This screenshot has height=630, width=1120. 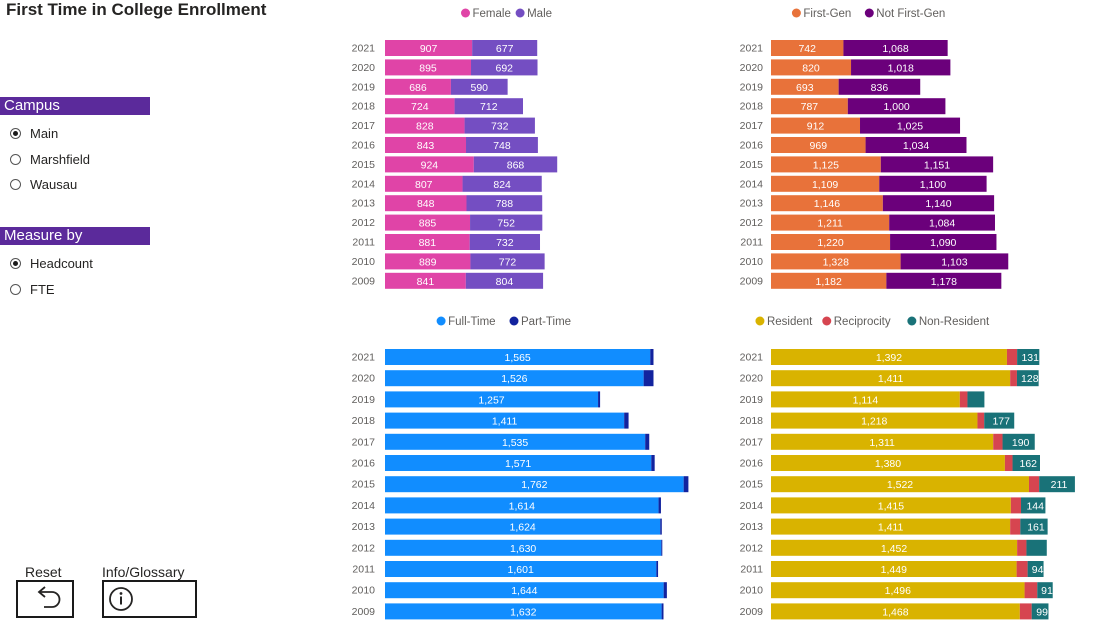 What do you see at coordinates (15, 133) in the screenshot?
I see `radio-main-icon` at bounding box center [15, 133].